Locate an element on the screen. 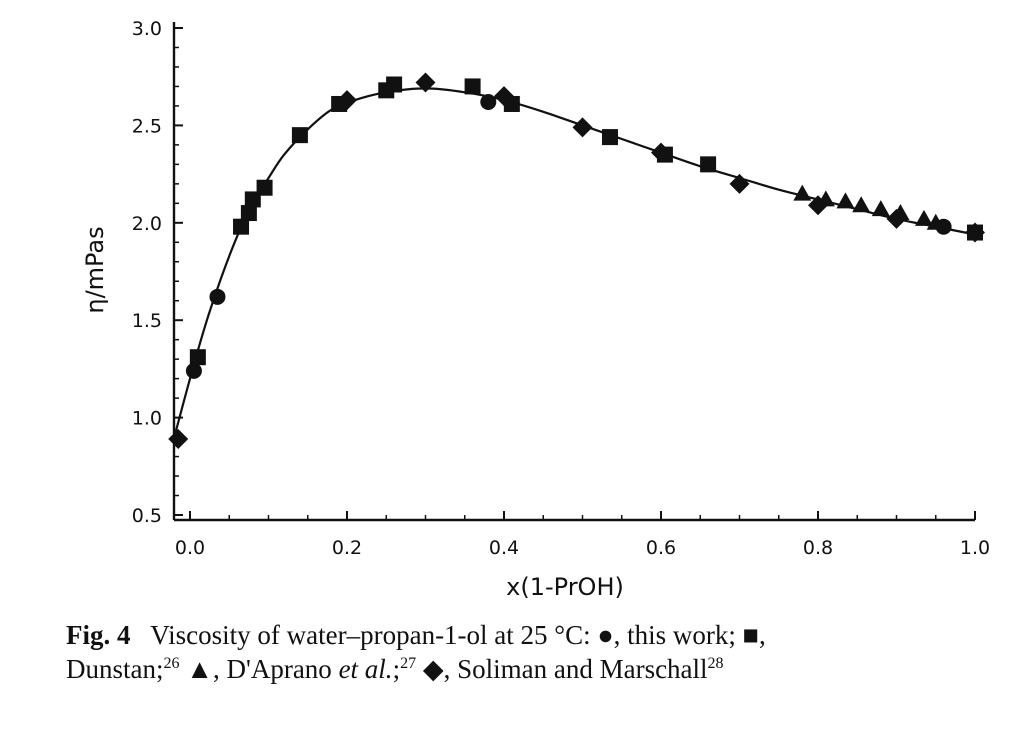 The image size is (1025, 730). y-tick-label: 3.0 is located at coordinates (147, 29).